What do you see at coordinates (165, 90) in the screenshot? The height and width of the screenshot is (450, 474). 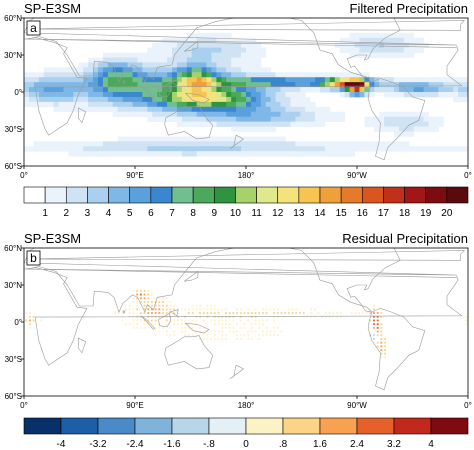 I see `coastline` at bounding box center [165, 90].